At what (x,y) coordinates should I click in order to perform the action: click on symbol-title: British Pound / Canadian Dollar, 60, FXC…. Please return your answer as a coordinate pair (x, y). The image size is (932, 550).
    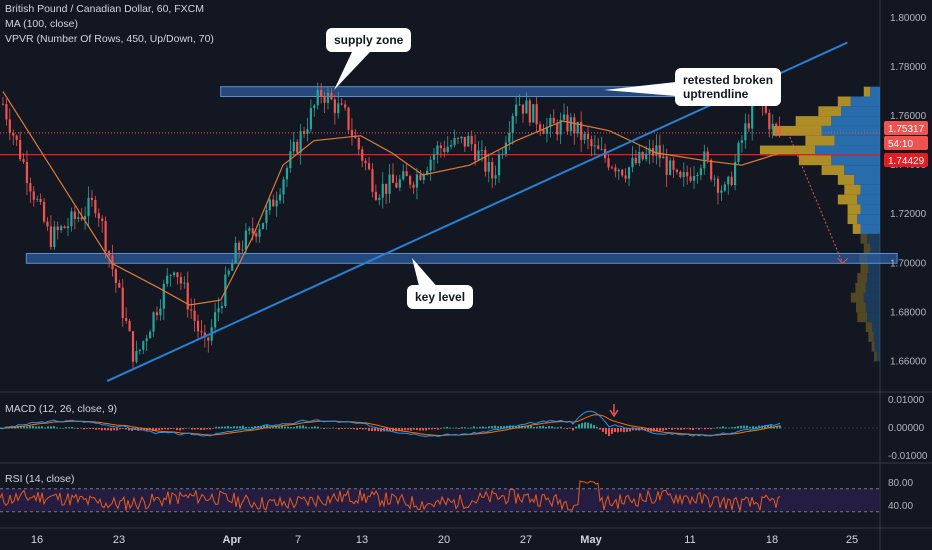
    Looking at the image, I should click on (105, 9).